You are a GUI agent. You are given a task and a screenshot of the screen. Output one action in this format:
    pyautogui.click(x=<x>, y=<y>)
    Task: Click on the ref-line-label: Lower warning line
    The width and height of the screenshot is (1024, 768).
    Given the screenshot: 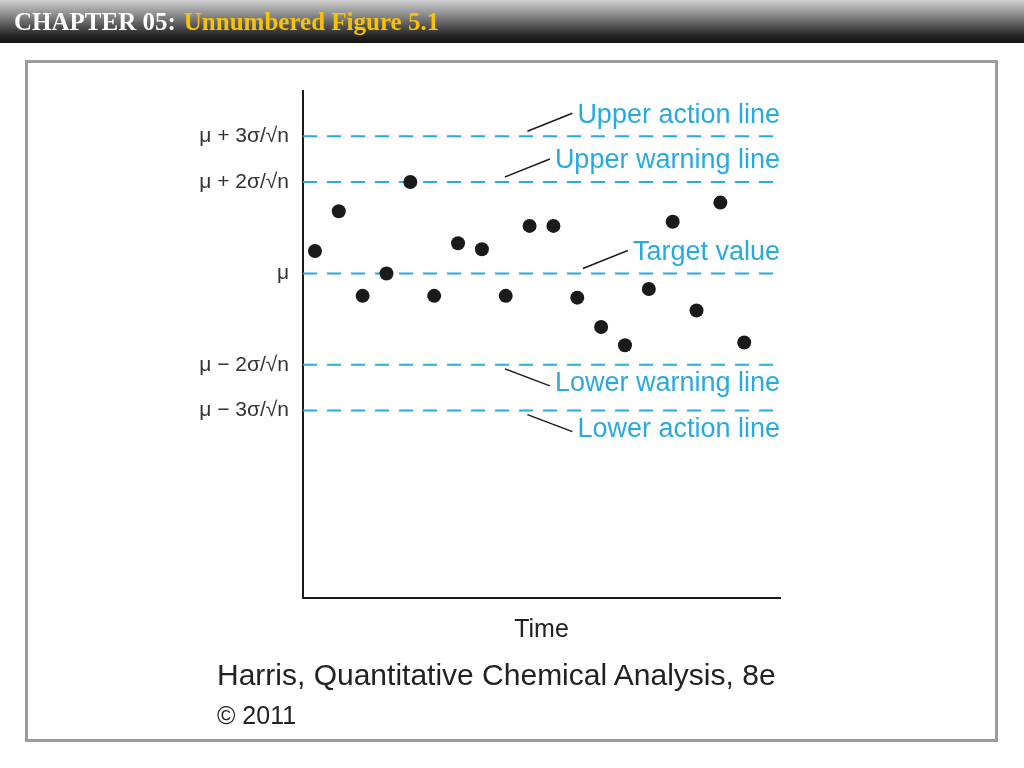 What is the action you would take?
    pyautogui.click(x=667, y=382)
    